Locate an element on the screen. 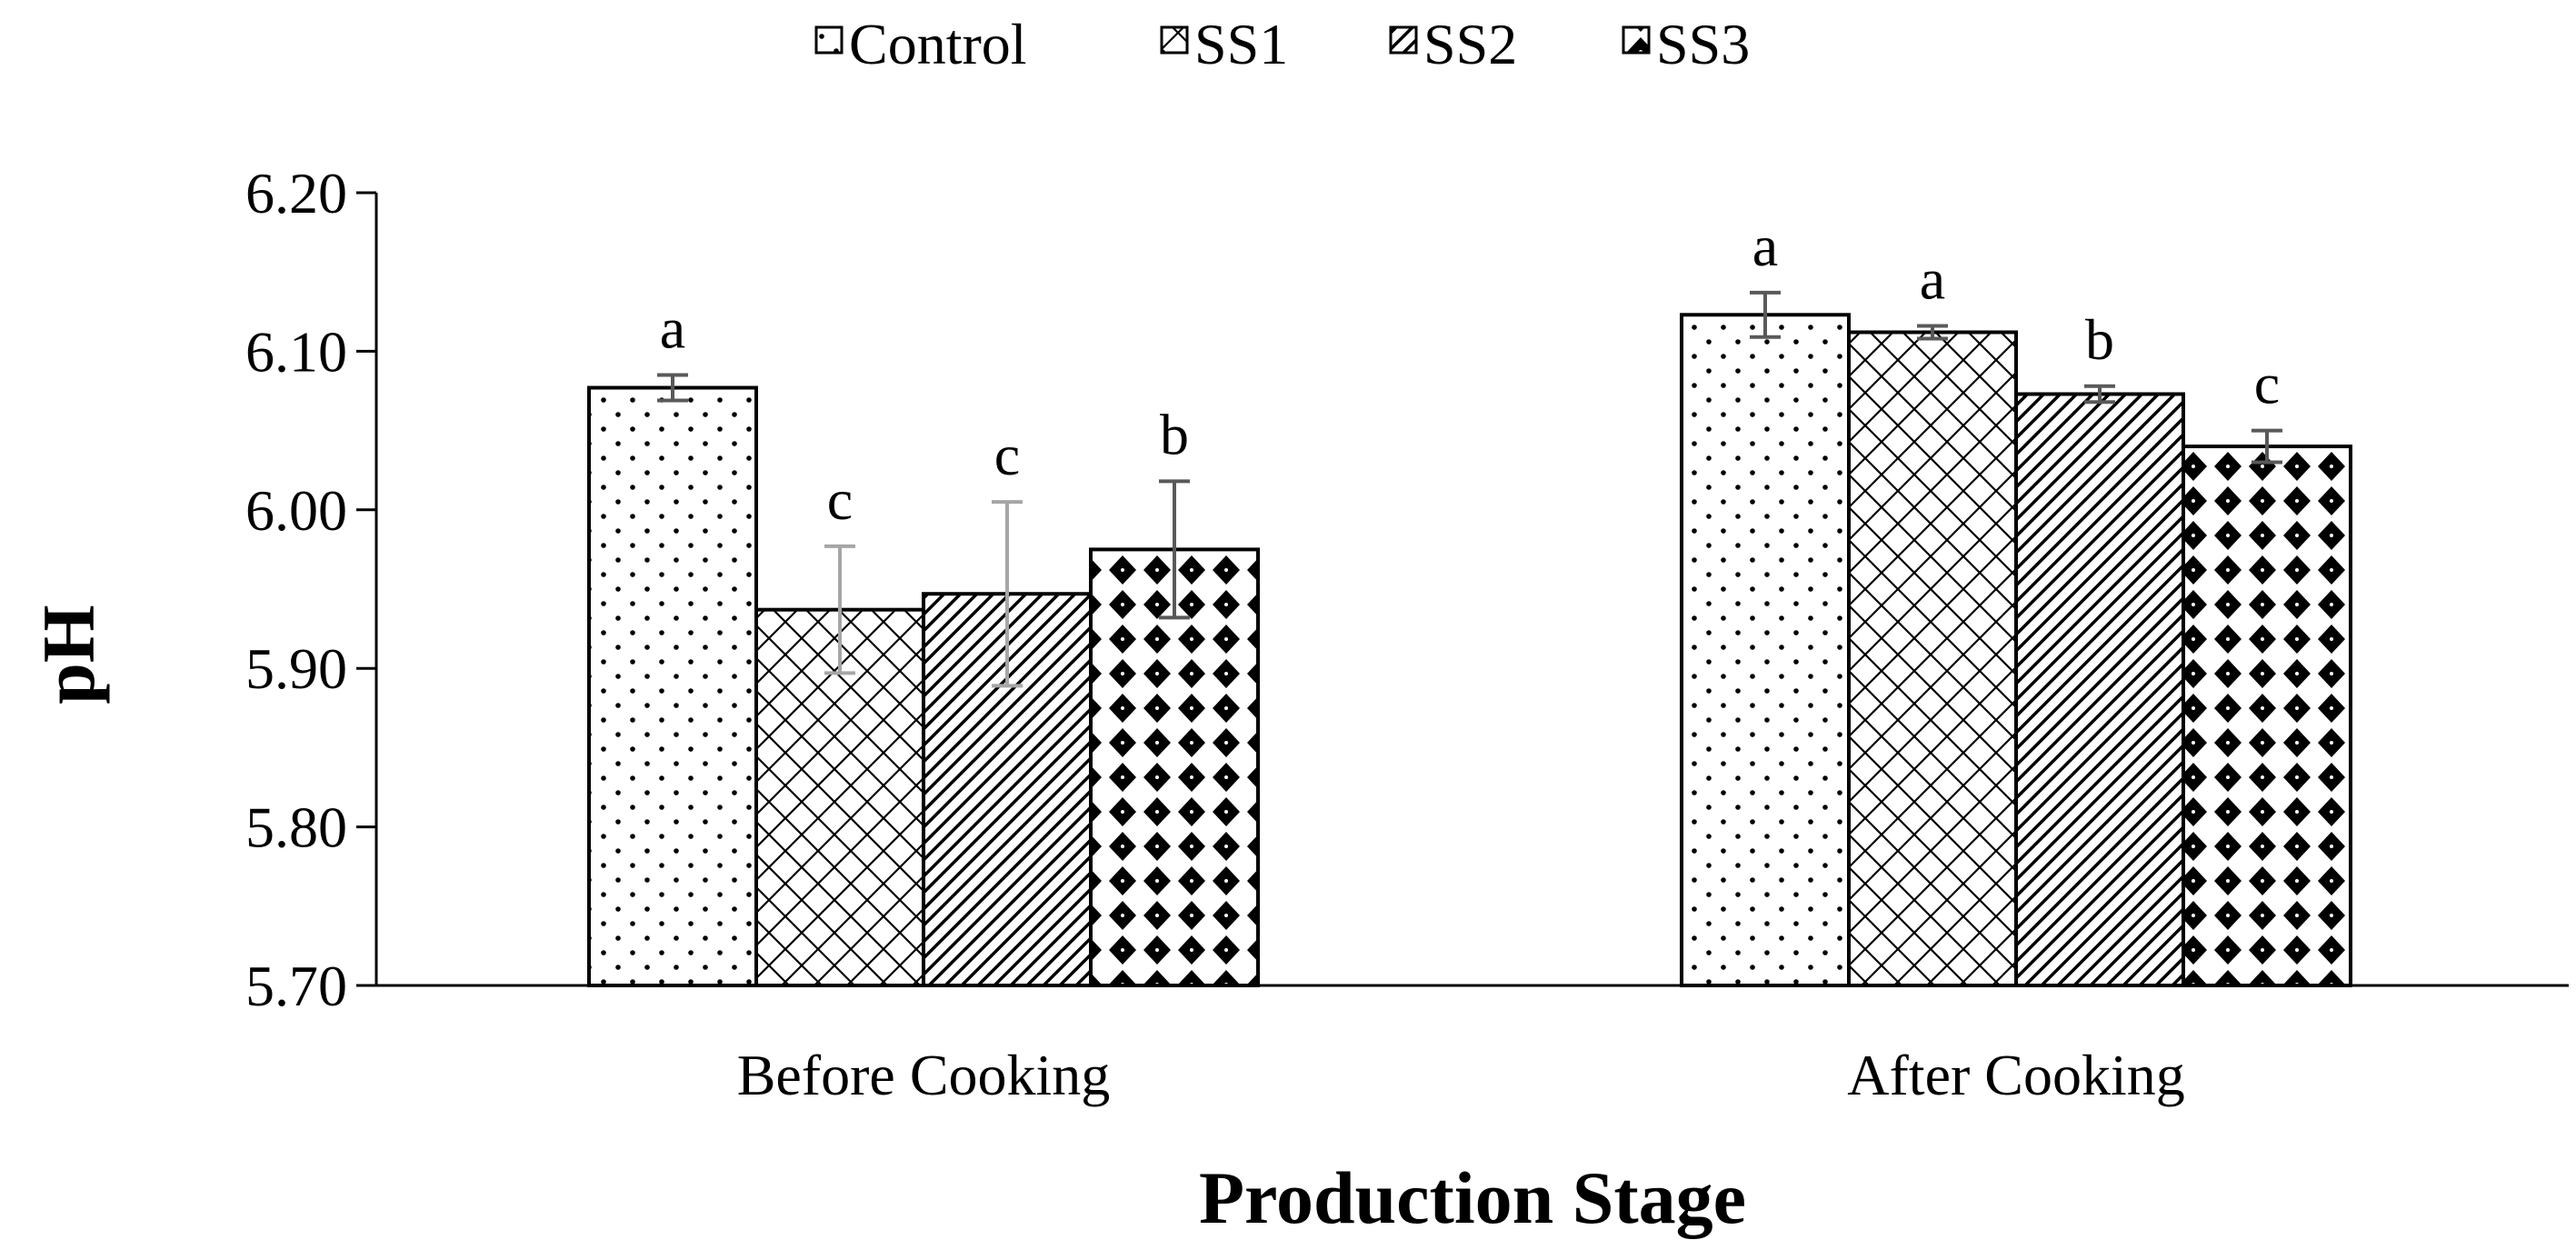  y-tick-label: 5.90 is located at coordinates (296, 668).